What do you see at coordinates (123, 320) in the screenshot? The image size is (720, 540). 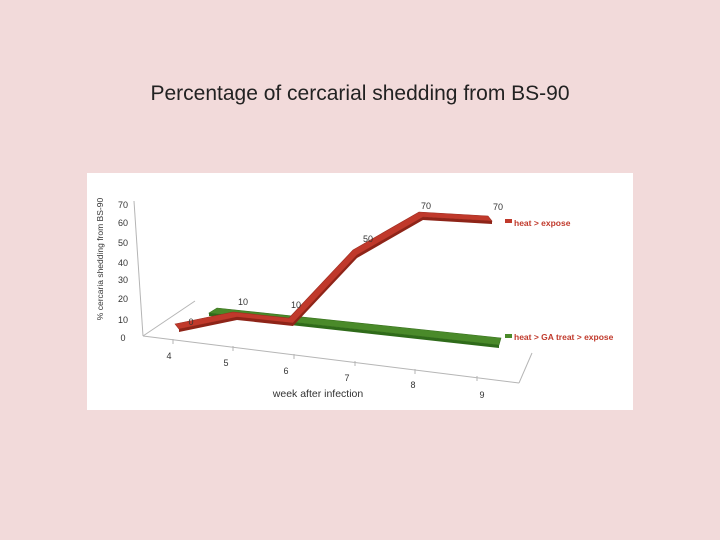 I see `y-tick-label: 10` at bounding box center [123, 320].